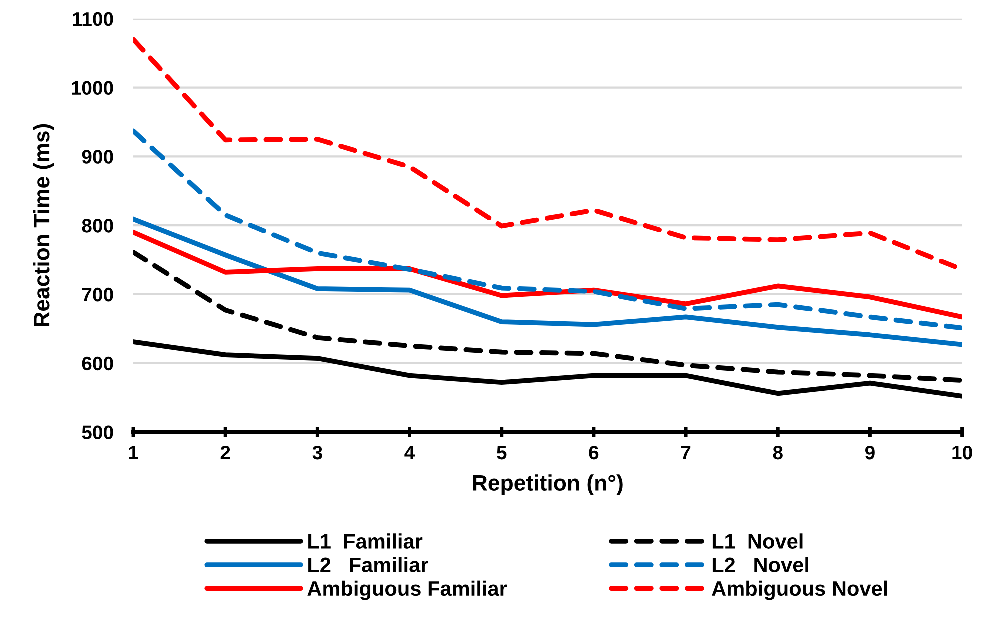 Image resolution: width=989 pixels, height=631 pixels. I want to click on y-tick-label: 1000, so click(93, 88).